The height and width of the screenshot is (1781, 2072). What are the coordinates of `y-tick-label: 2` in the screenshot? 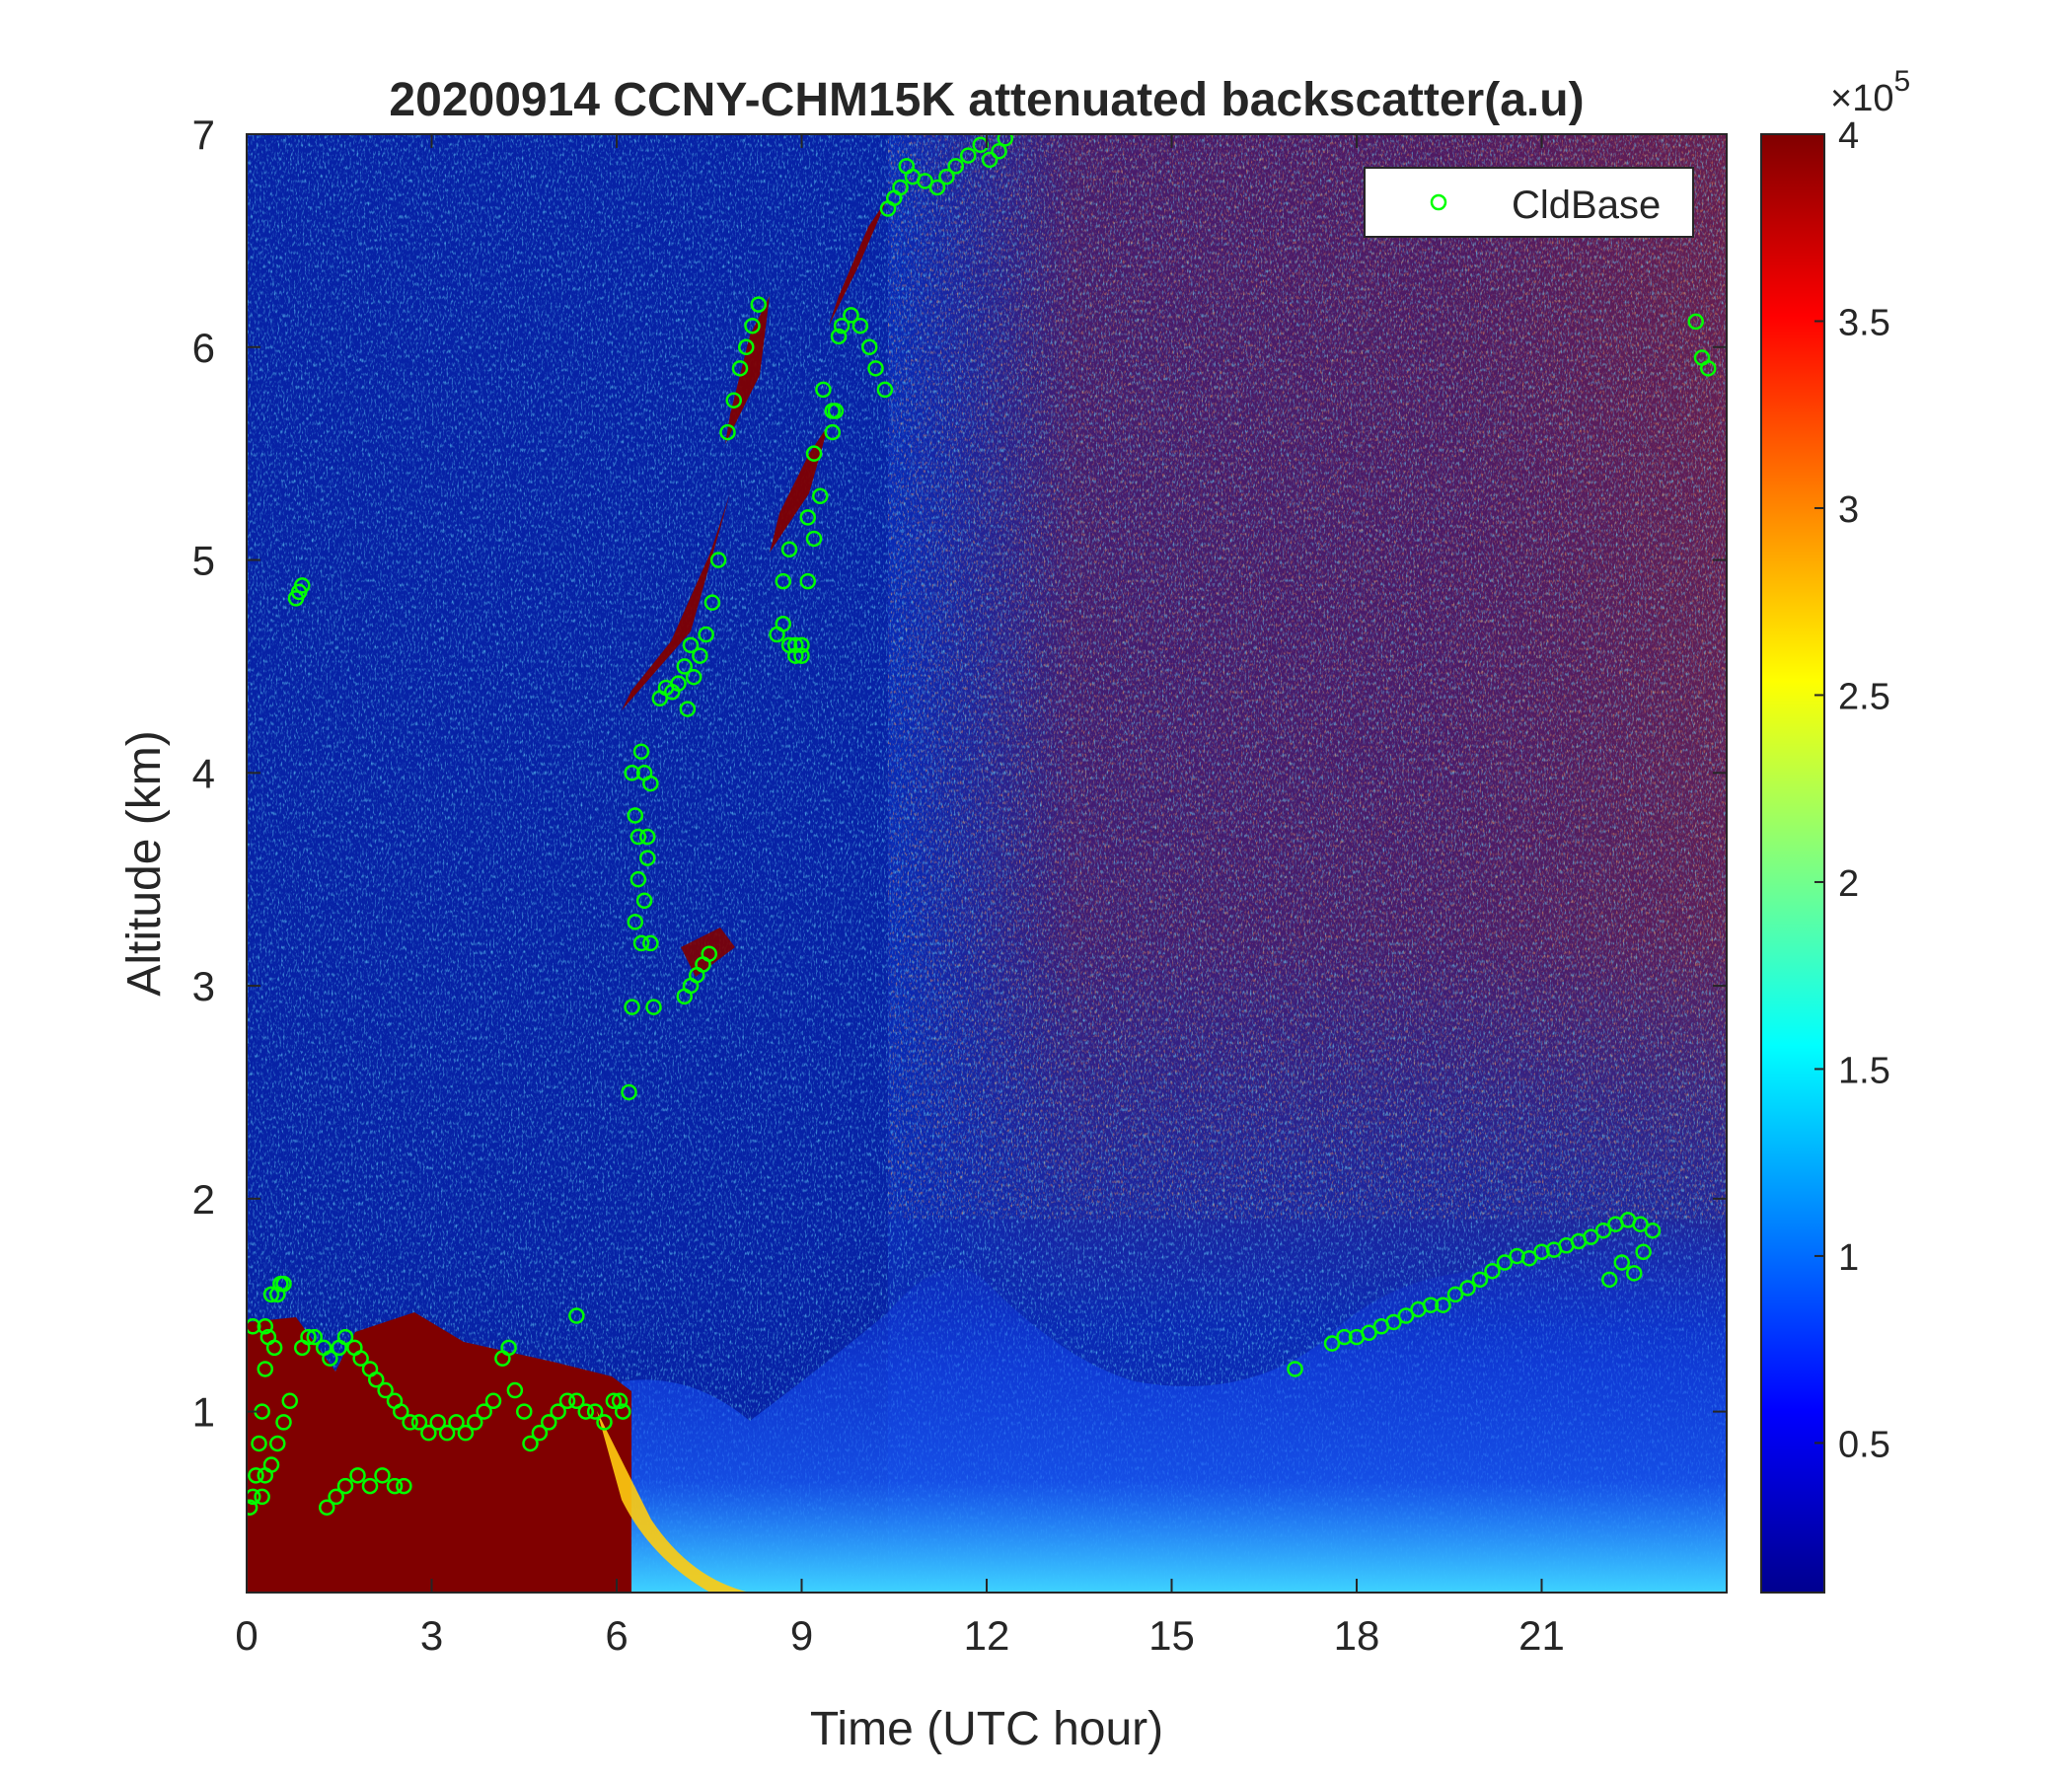 It's located at (204, 1200).